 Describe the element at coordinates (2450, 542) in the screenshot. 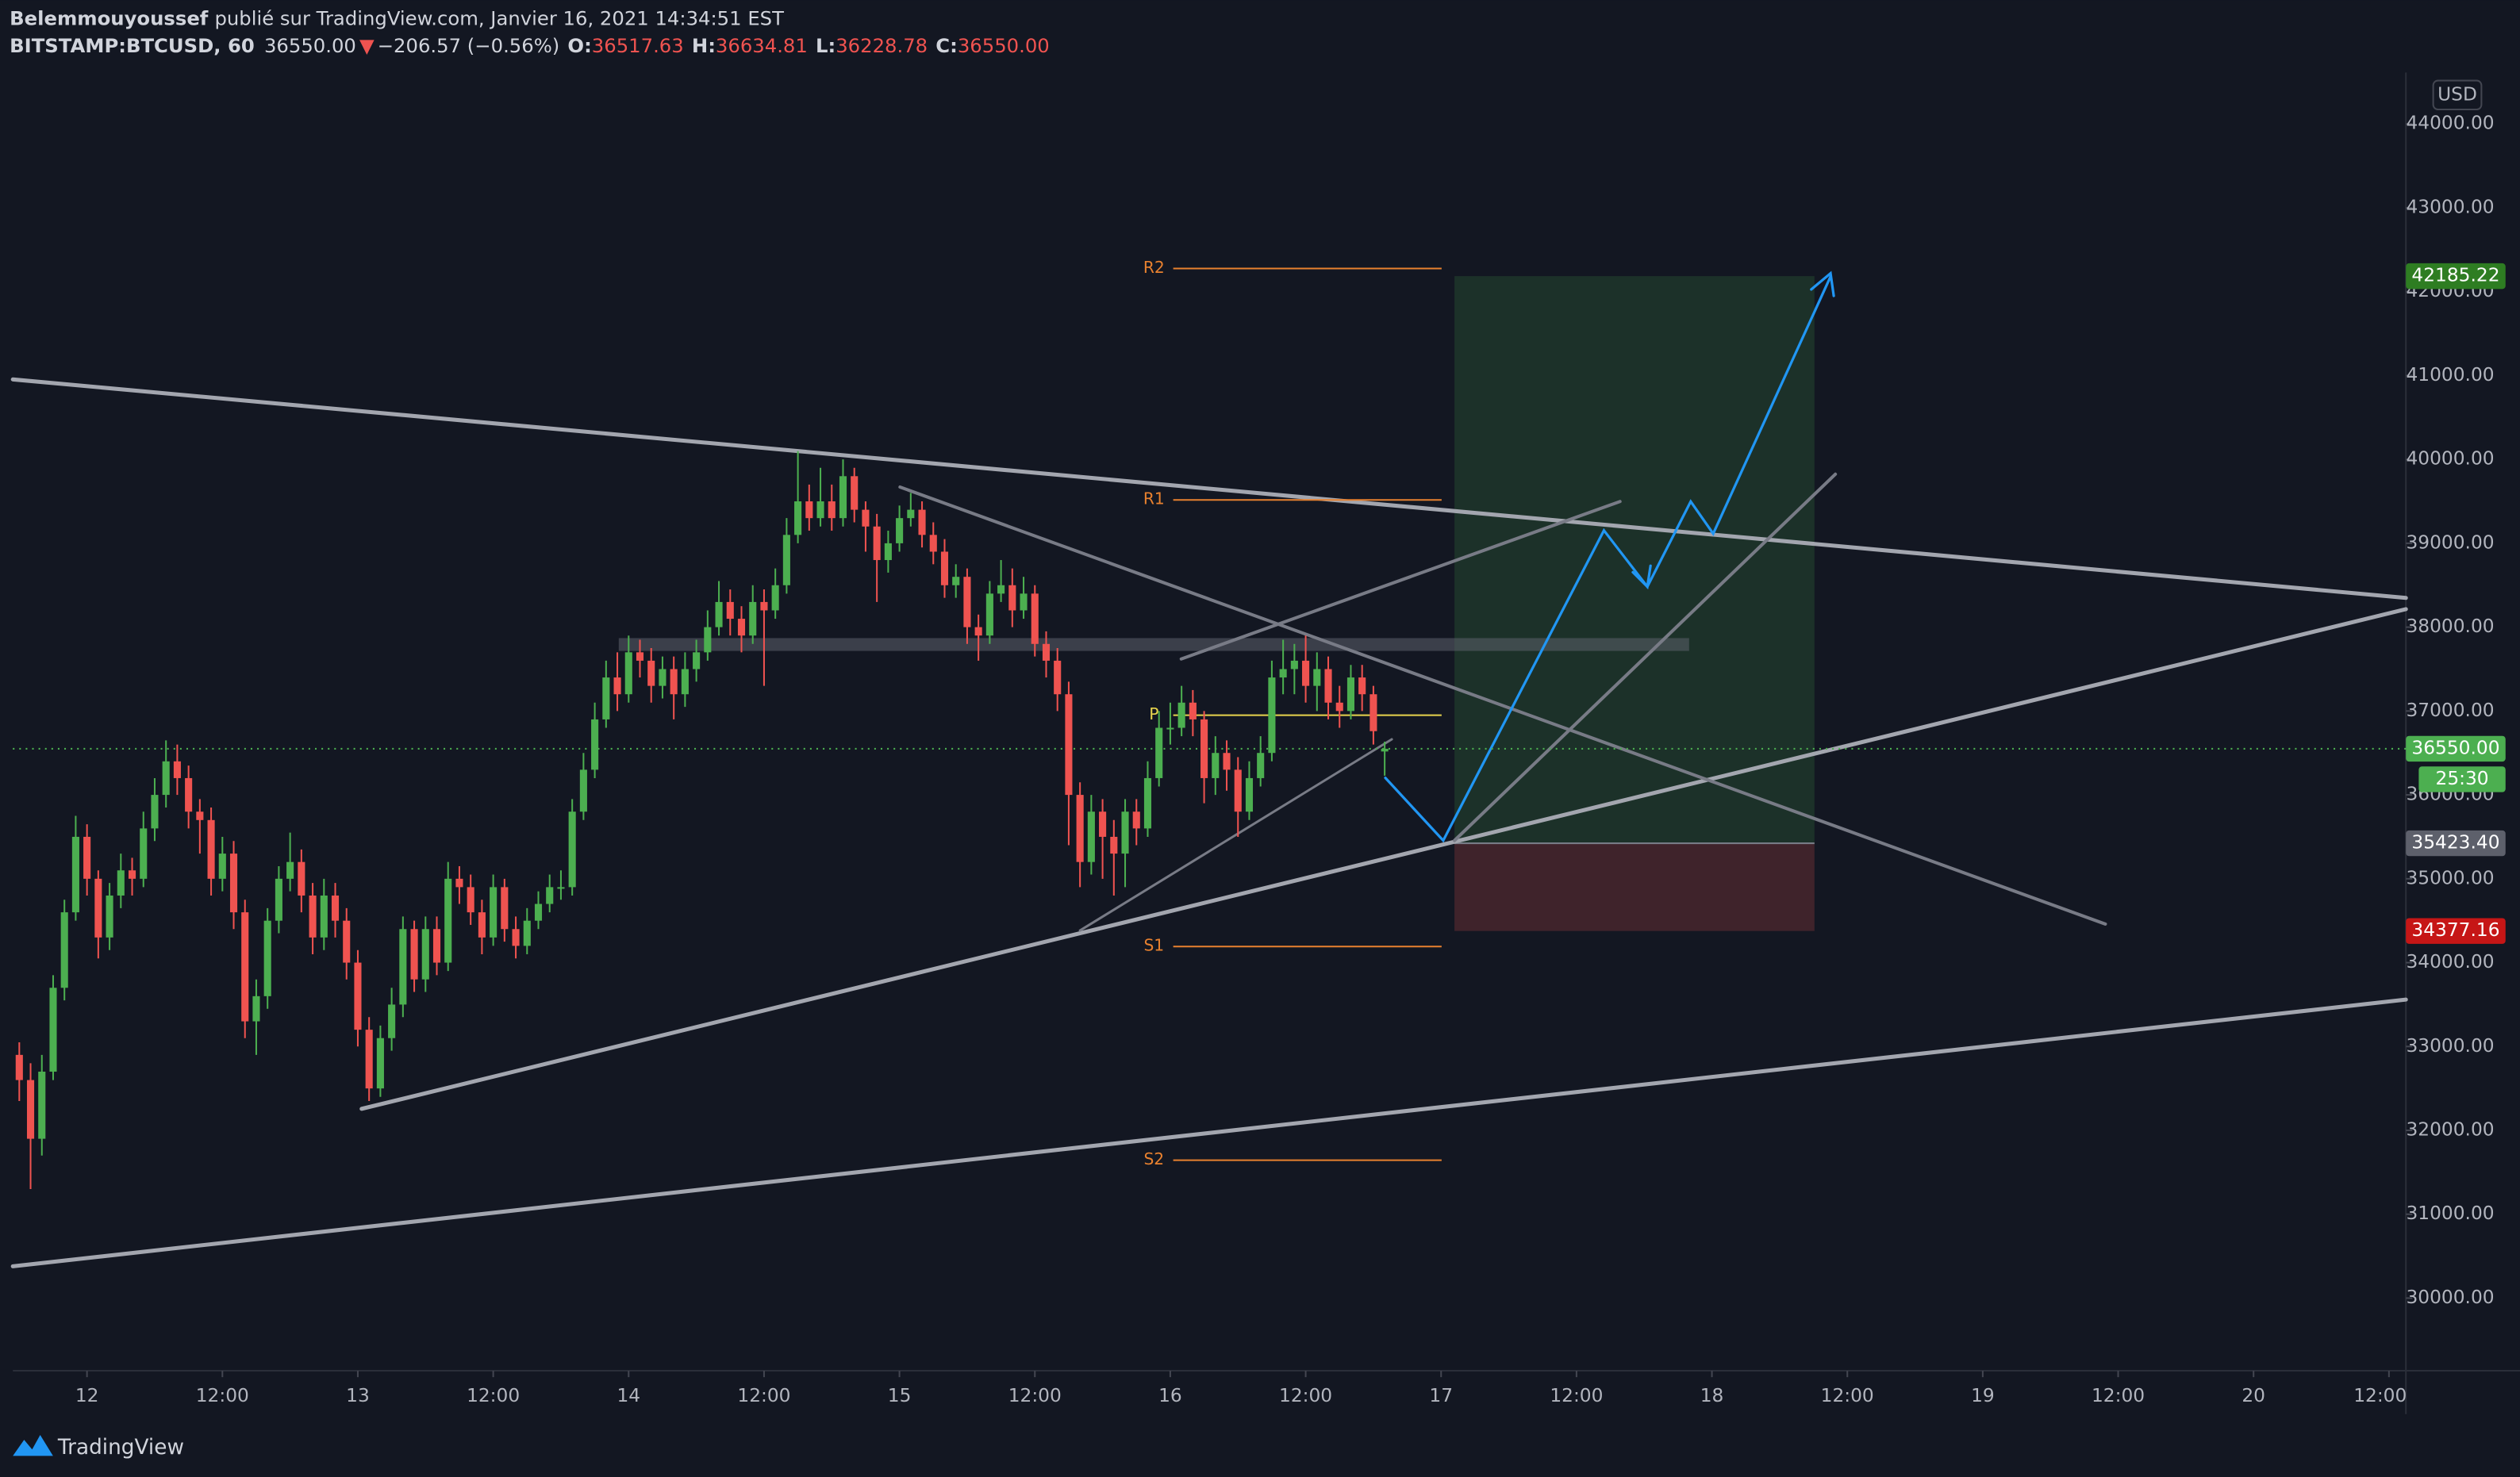

I see `y-tick-label: 39000.00` at that location.